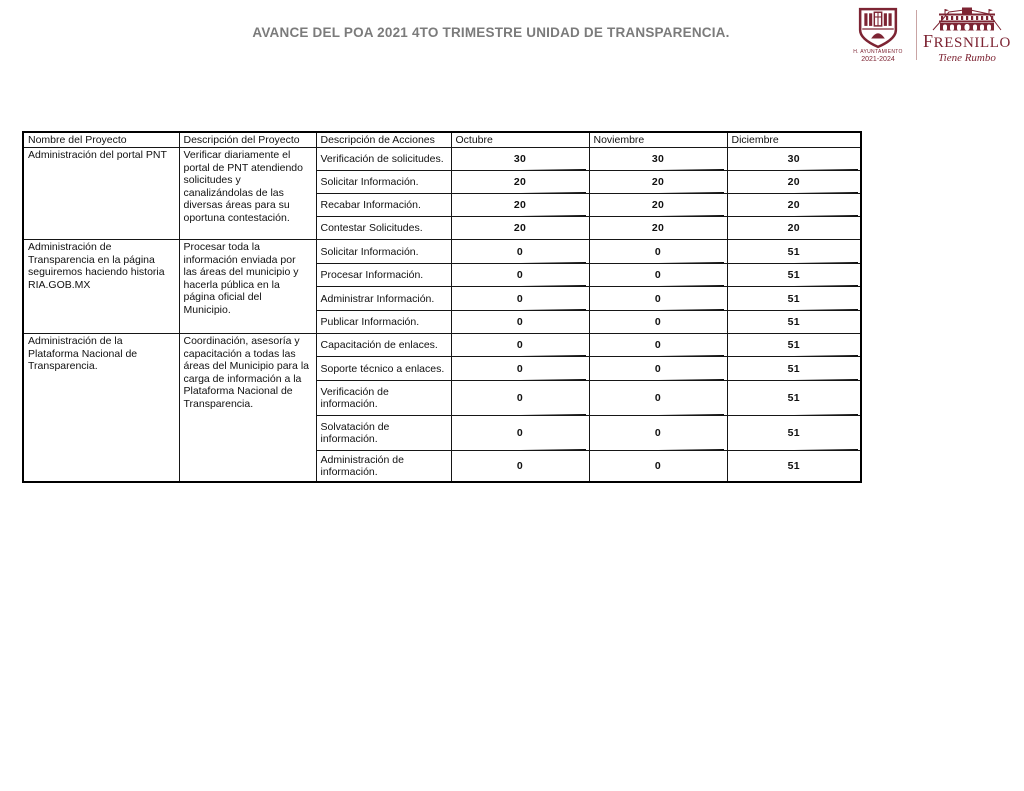 This screenshot has height=791, width=1024. I want to click on coat-of-arms: H. AYUNTAMIENTO 2021-2024, so click(878, 35).